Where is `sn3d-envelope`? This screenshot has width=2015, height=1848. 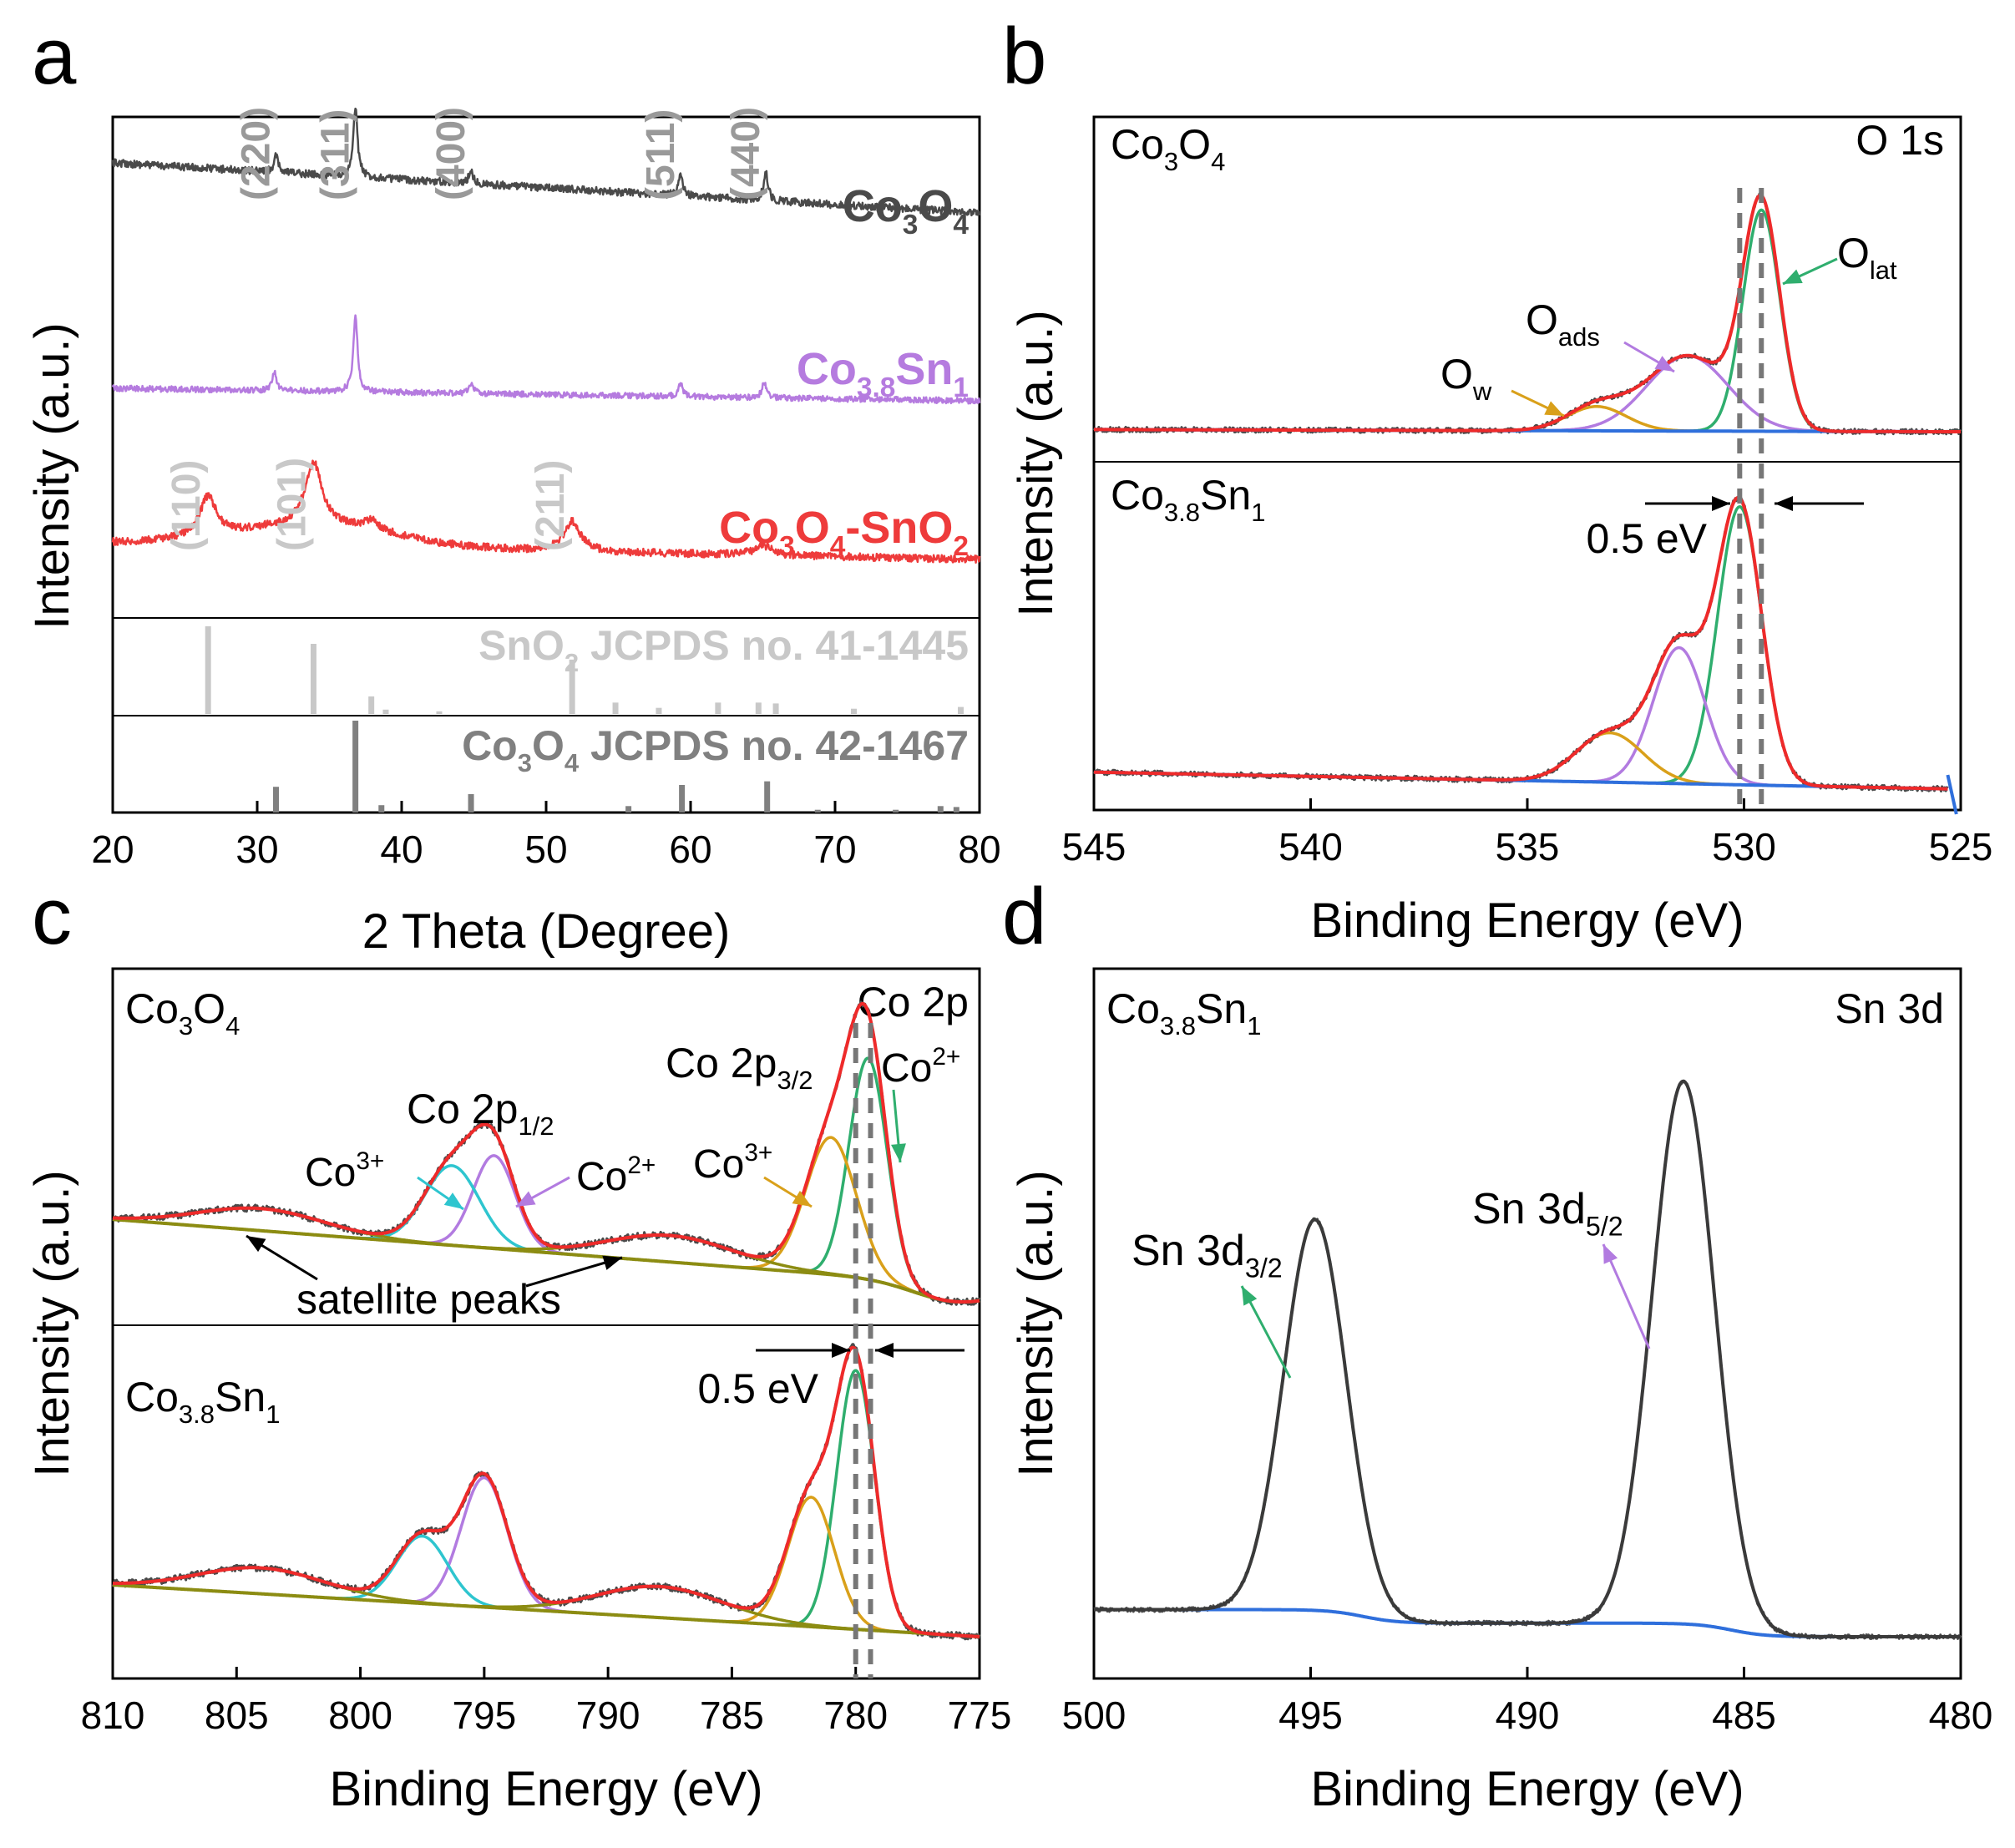
sn3d-envelope is located at coordinates (1527, 1358).